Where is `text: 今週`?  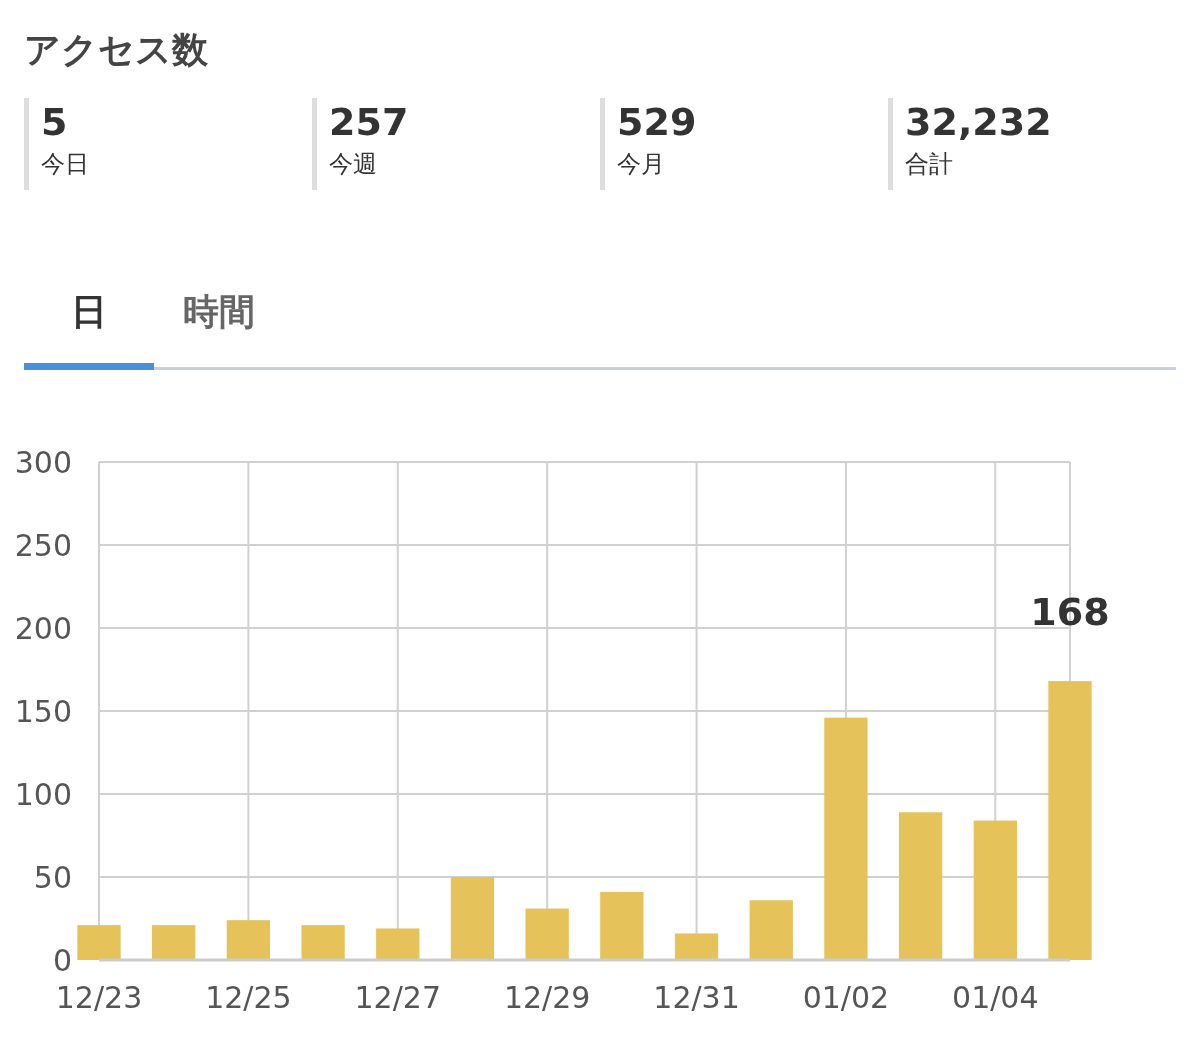
text: 今週 is located at coordinates (353, 164).